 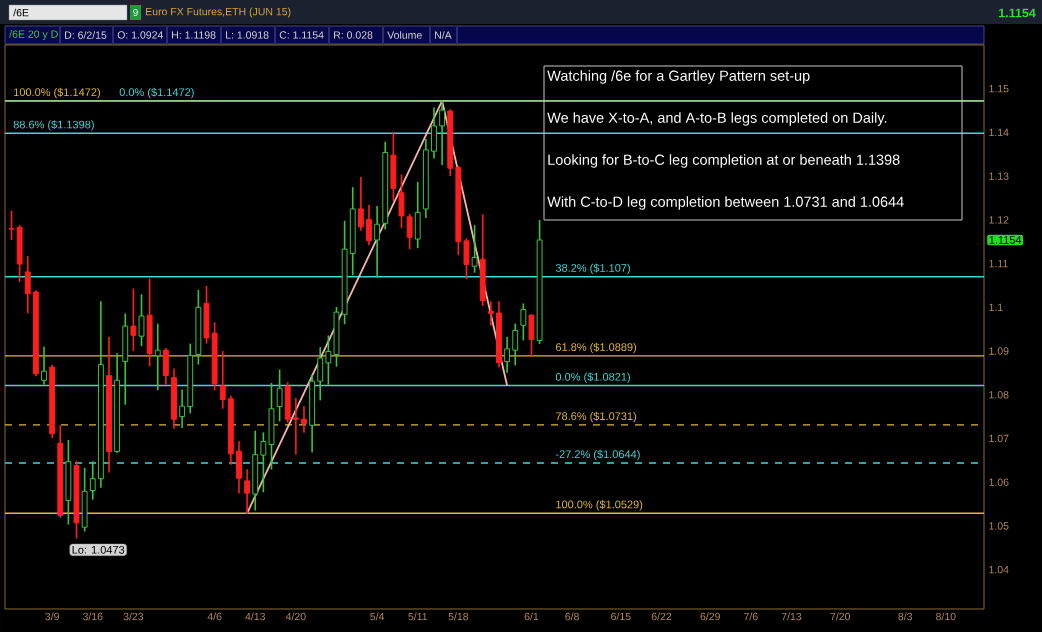 What do you see at coordinates (255, 616) in the screenshot?
I see `x-tick-label: 4/13` at bounding box center [255, 616].